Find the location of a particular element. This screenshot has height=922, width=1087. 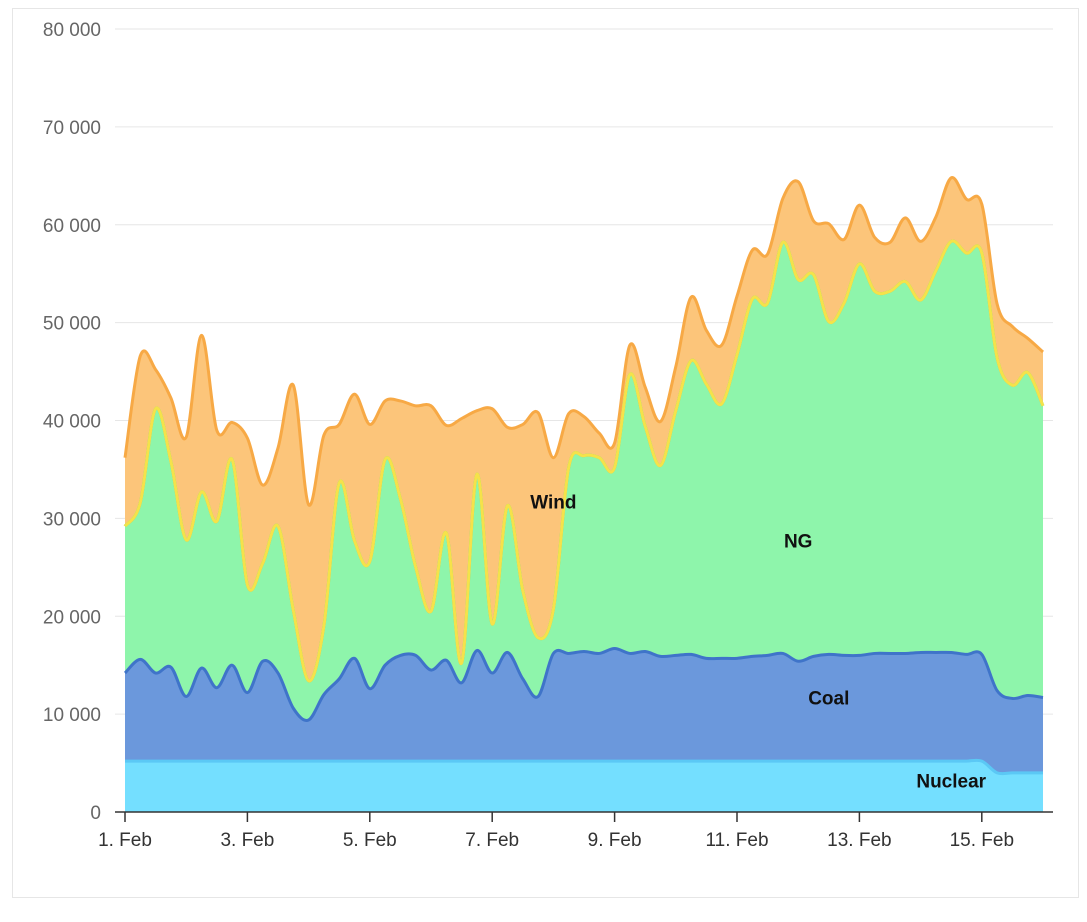

series-label-nuclear: Nuclear is located at coordinates (951, 782).